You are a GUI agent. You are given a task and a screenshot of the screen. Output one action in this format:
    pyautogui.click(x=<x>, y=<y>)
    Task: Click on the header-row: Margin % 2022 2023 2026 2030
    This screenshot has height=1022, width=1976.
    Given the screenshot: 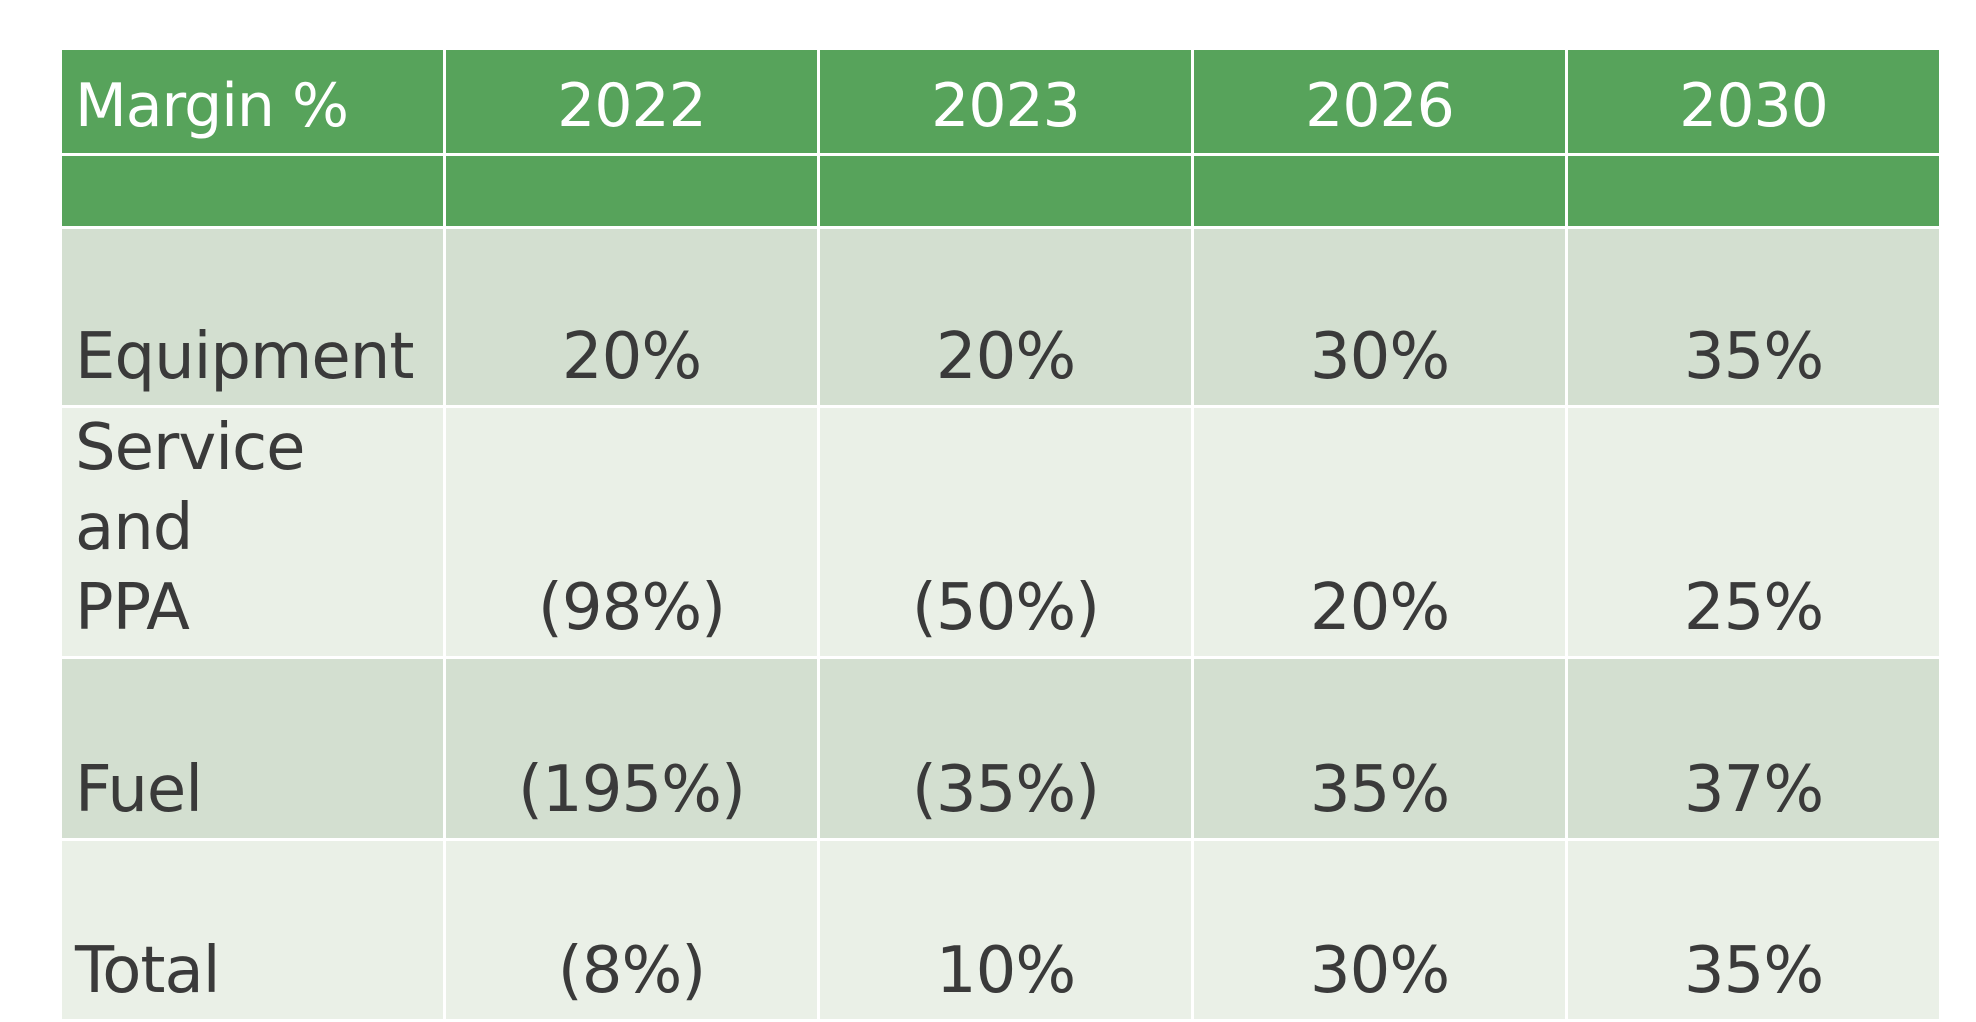 What is the action you would take?
    pyautogui.click(x=1000, y=101)
    